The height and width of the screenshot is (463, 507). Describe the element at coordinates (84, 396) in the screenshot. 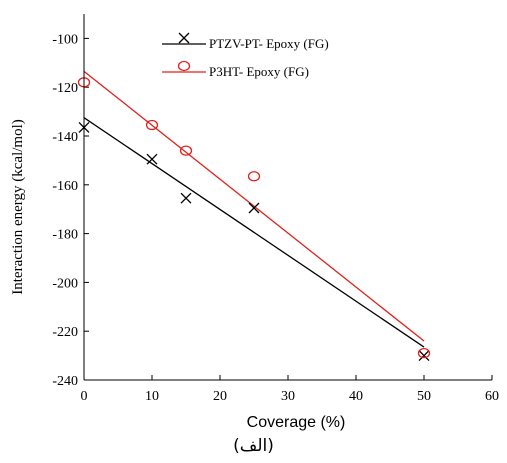

I see `x-tick-label: 0` at that location.